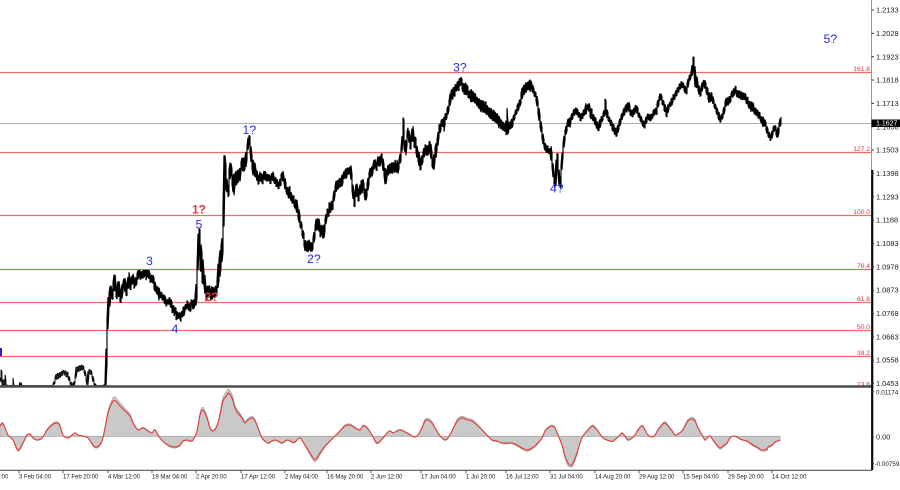  I want to click on svg-text: 1.1503, so click(887, 150).